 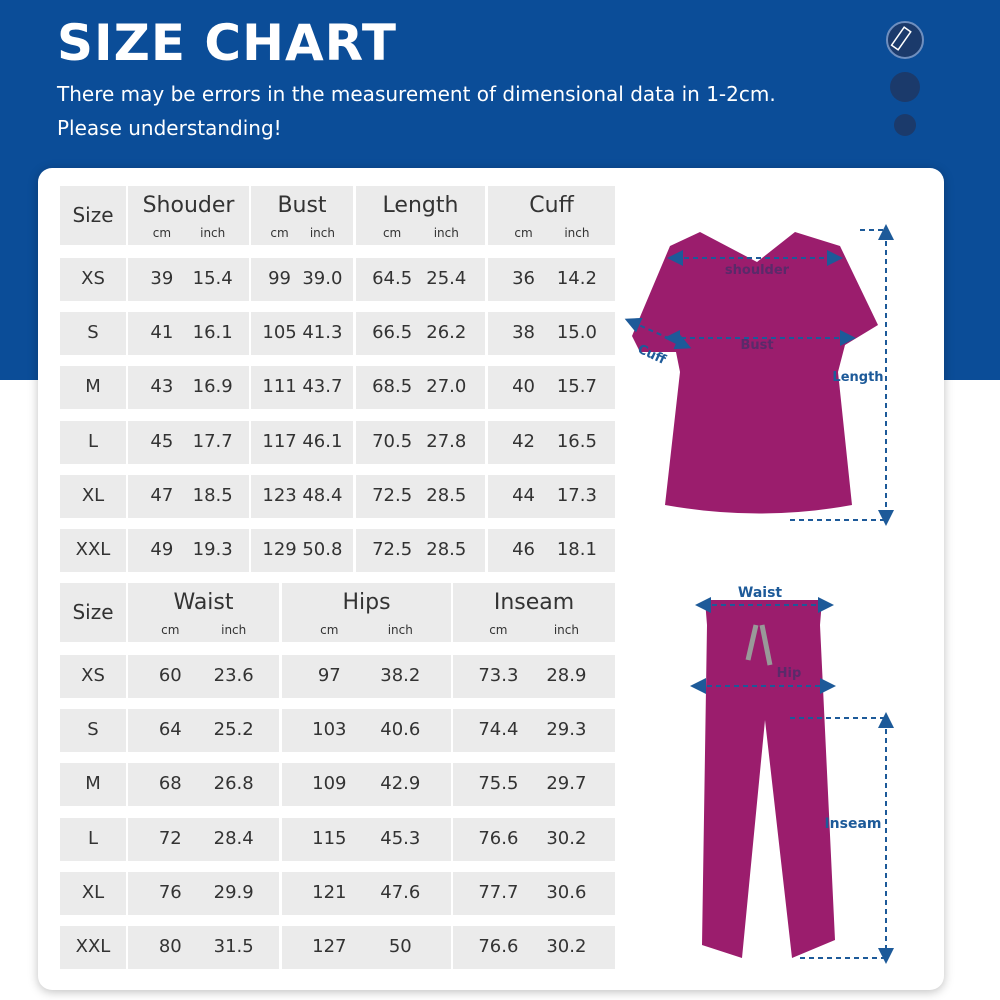 I want to click on size-name: L, so click(x=93, y=441).